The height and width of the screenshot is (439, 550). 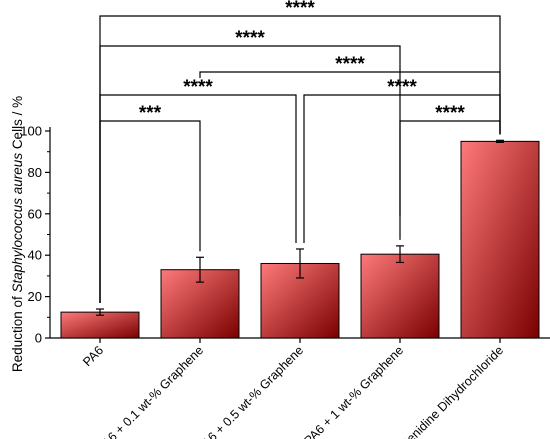 I want to click on x-tick-label: PA6 + 0.1 wt-% Graphene, so click(x=150, y=391).